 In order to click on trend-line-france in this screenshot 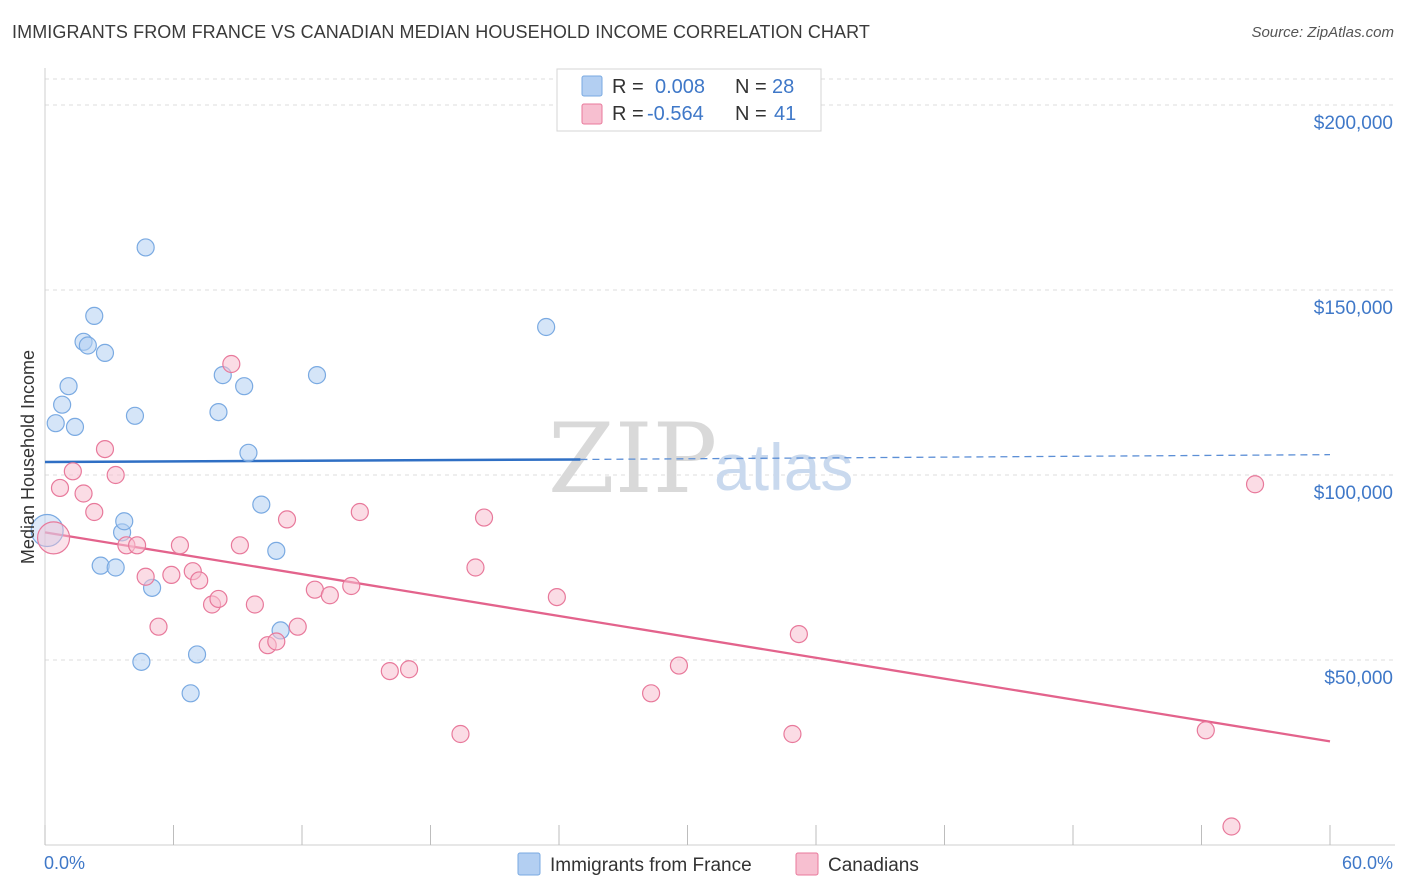, I will do `click(312, 461)`.